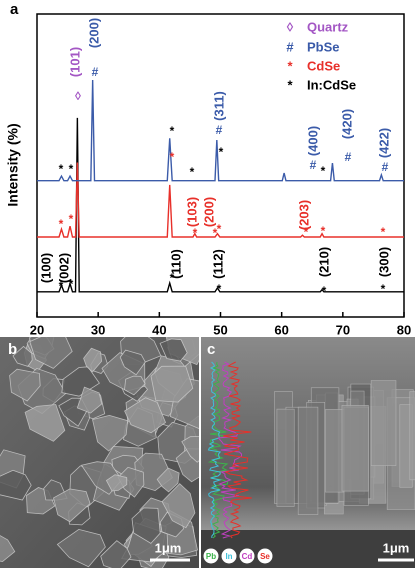  I want to click on peak-index: (112), so click(217, 264).